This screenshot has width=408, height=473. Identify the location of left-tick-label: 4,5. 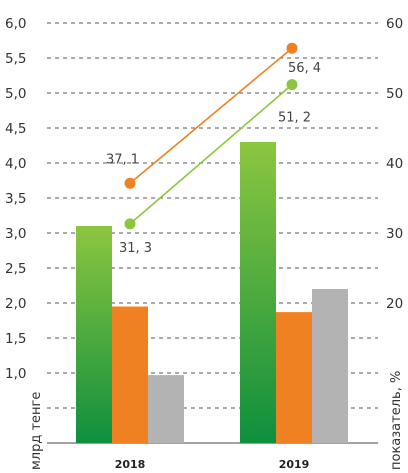
(15, 129).